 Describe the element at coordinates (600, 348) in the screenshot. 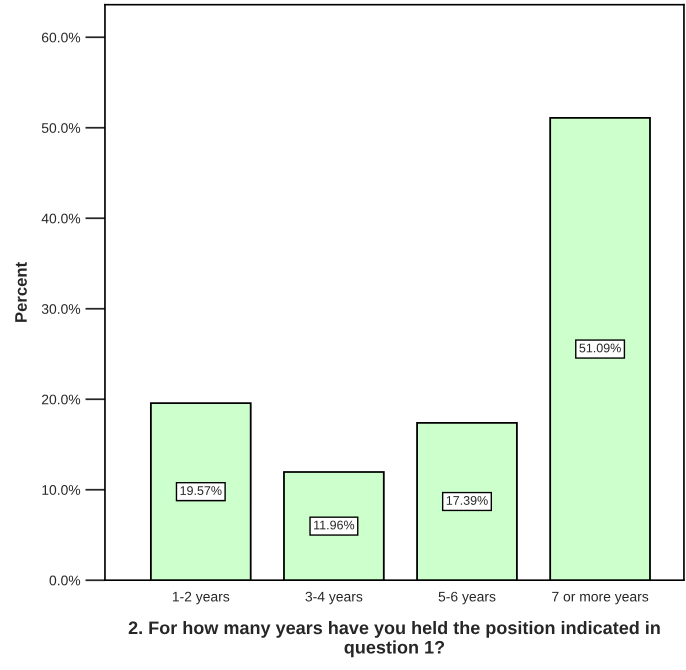

I see `data-label: 51.09%` at that location.